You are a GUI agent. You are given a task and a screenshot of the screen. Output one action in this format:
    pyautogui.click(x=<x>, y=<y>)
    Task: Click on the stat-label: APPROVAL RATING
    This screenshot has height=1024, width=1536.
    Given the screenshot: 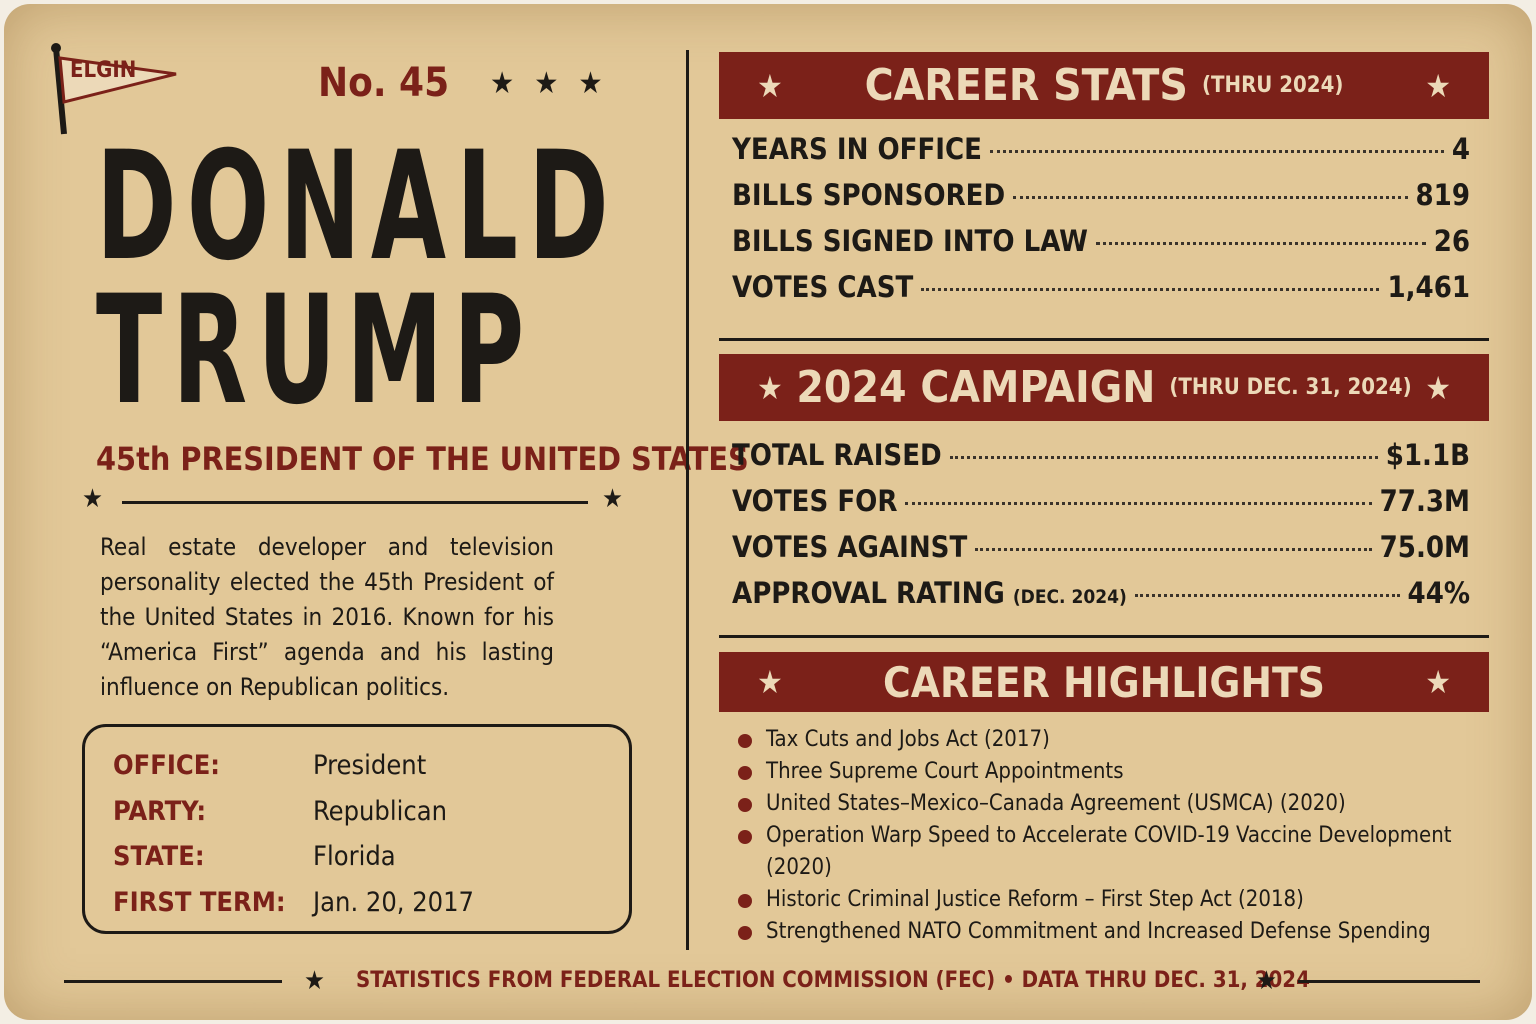 What is the action you would take?
    pyautogui.click(x=868, y=593)
    